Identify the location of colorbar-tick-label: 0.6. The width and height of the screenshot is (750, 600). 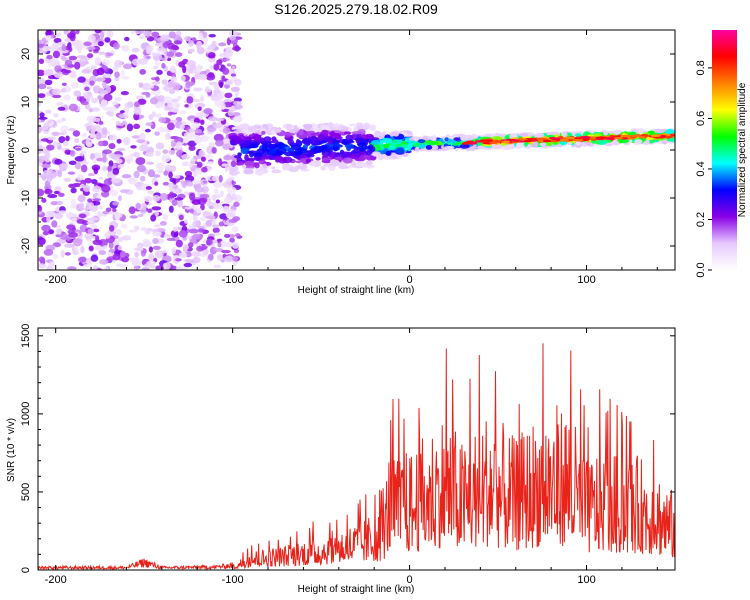
(701, 118).